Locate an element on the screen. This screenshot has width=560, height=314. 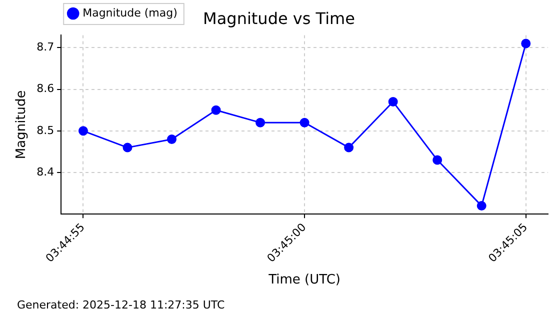
y-tick-label: 8.5 is located at coordinates (45, 130).